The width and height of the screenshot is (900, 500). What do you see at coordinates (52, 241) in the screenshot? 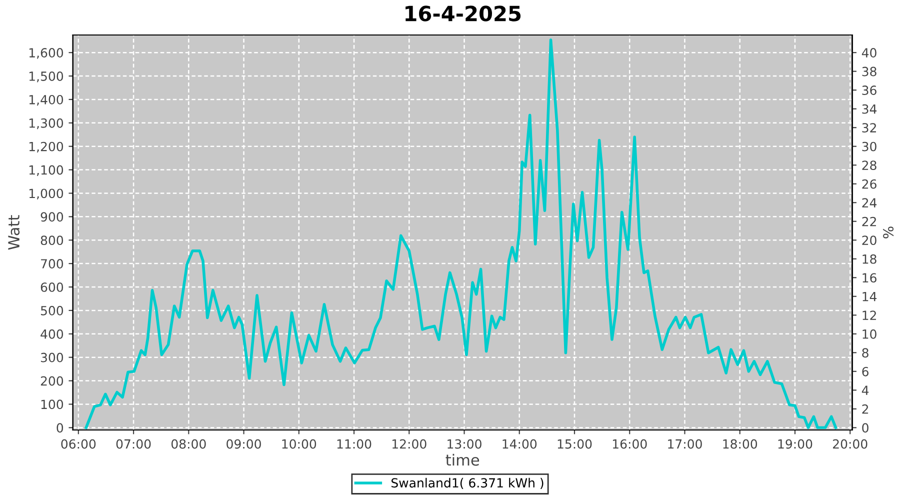
I see `y-tick-label: 800` at bounding box center [52, 241].